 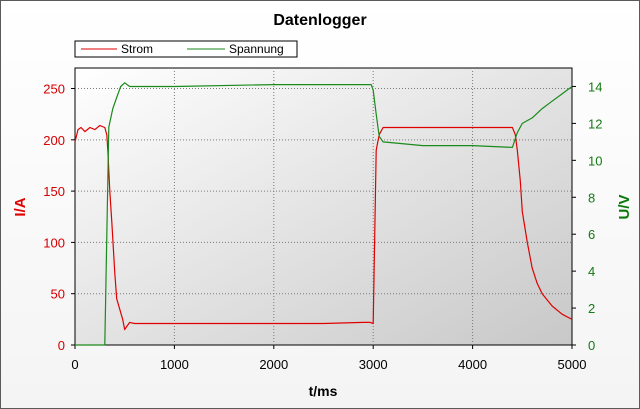 I want to click on y-right-tick-label-1: 2, so click(x=591, y=308).